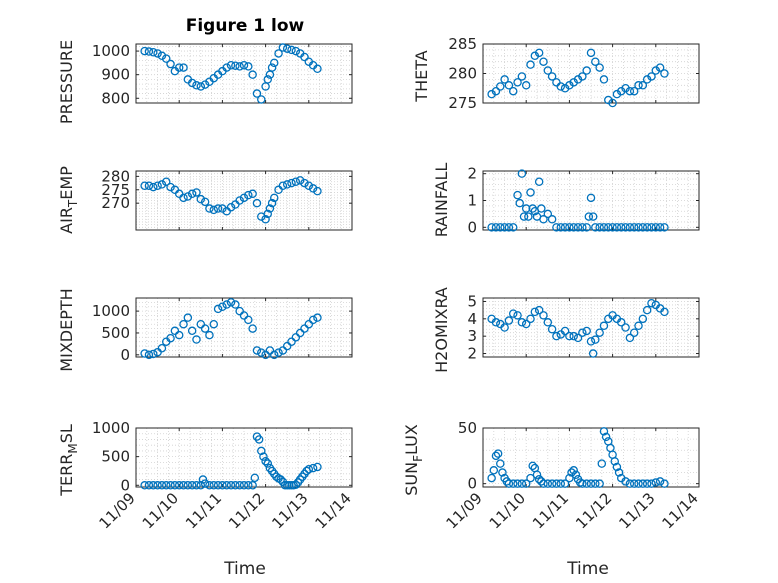 This screenshot has height=583, width=778. I want to click on y-tick-label: 4, so click(472, 319).